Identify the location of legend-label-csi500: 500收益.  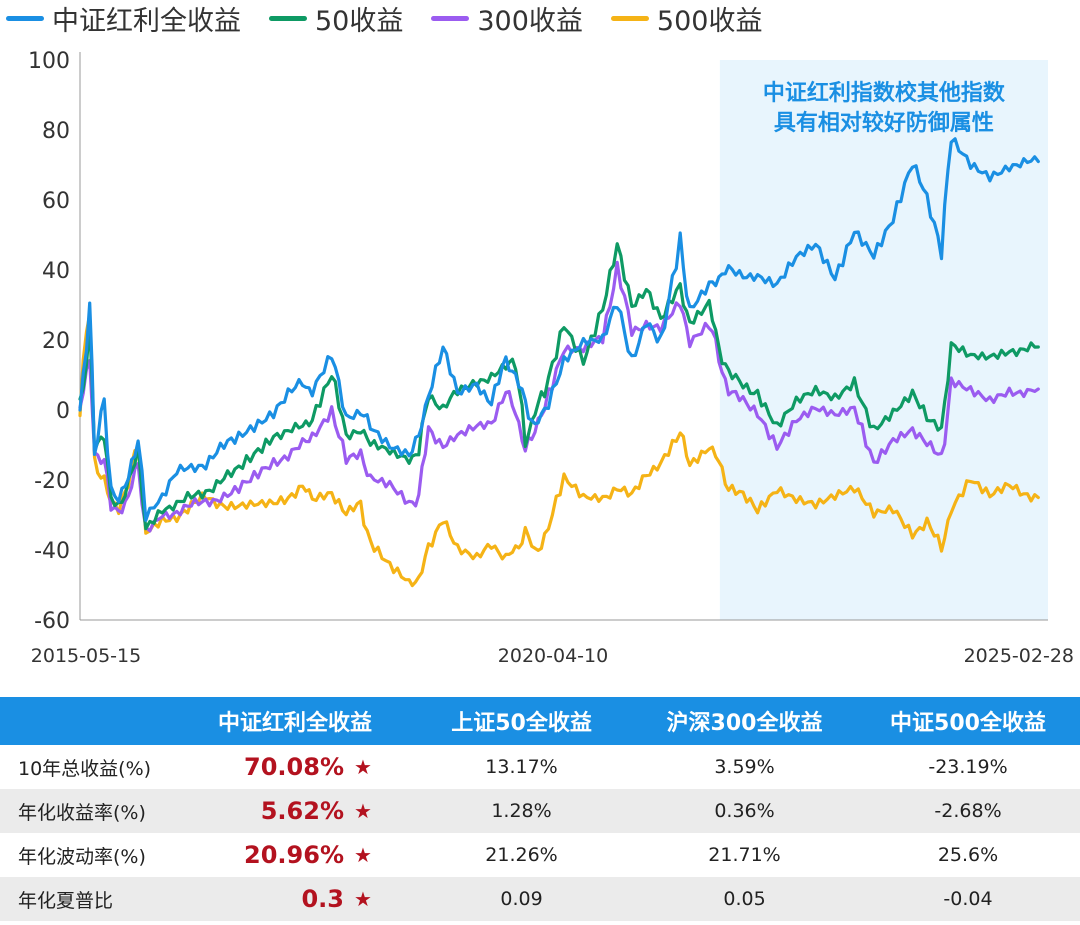
(709, 21).